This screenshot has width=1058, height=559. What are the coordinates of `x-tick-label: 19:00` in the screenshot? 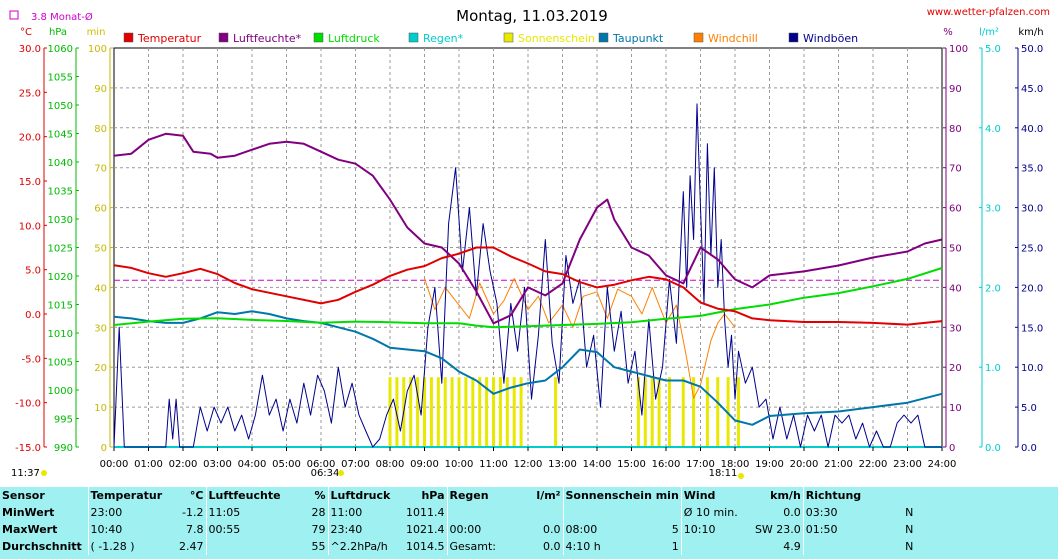 It's located at (769, 464).